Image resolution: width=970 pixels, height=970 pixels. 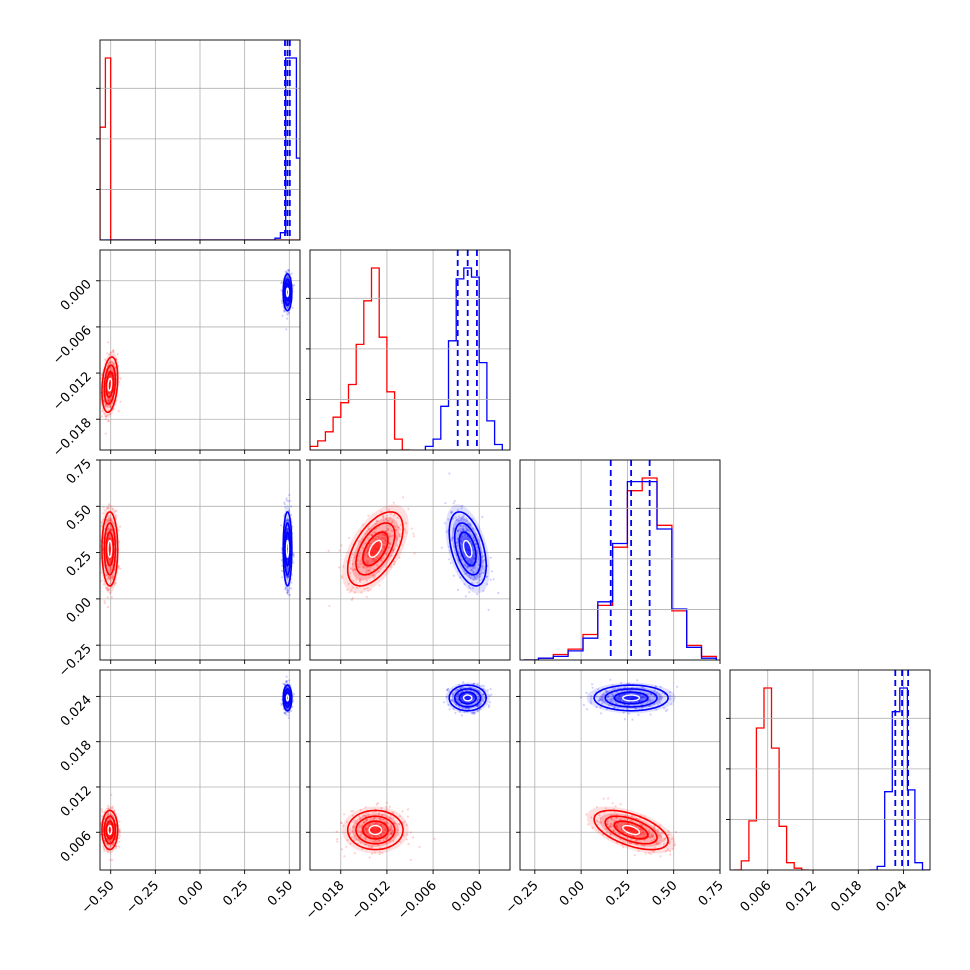 I want to click on histogram-blue, so click(x=899, y=778).